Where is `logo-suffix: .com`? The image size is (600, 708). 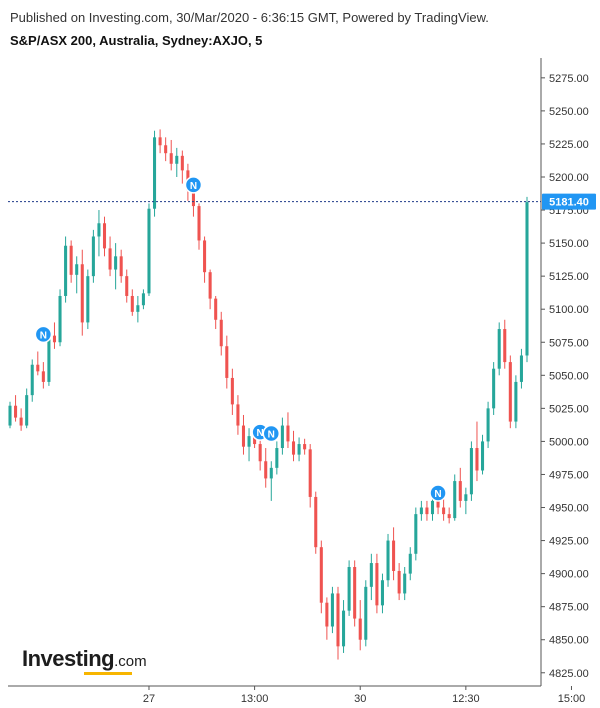
logo-suffix: .com is located at coordinates (130, 661).